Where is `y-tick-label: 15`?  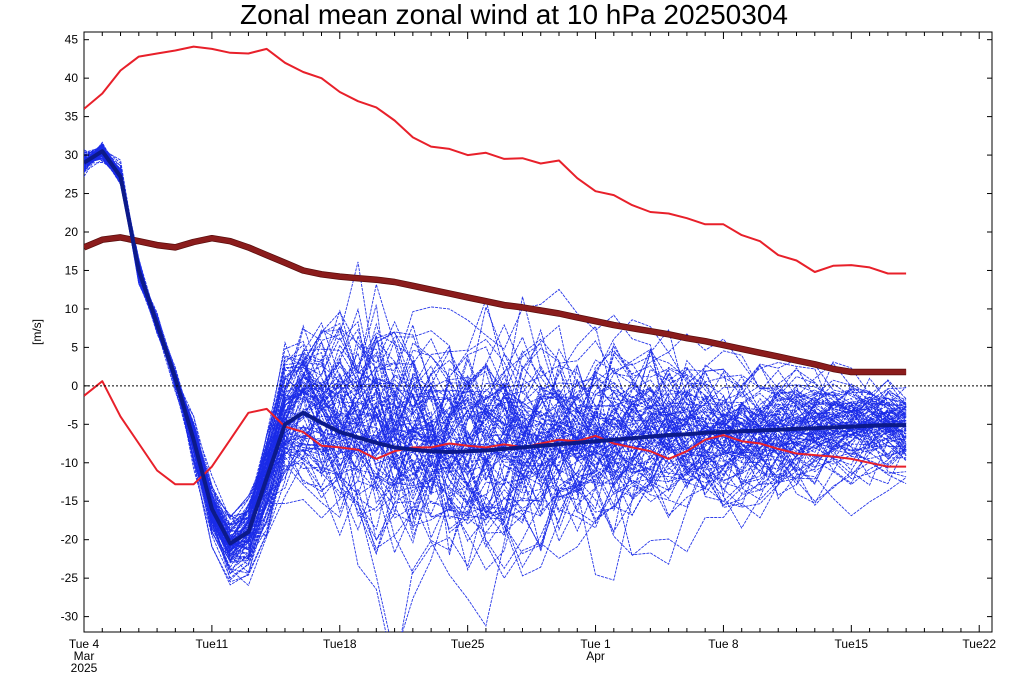 y-tick-label: 15 is located at coordinates (72, 270).